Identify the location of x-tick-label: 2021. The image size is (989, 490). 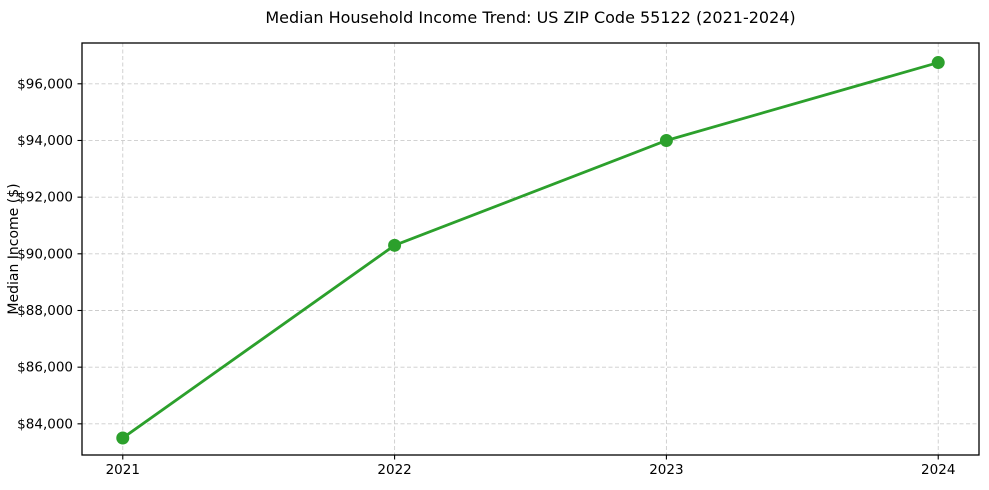
(123, 470).